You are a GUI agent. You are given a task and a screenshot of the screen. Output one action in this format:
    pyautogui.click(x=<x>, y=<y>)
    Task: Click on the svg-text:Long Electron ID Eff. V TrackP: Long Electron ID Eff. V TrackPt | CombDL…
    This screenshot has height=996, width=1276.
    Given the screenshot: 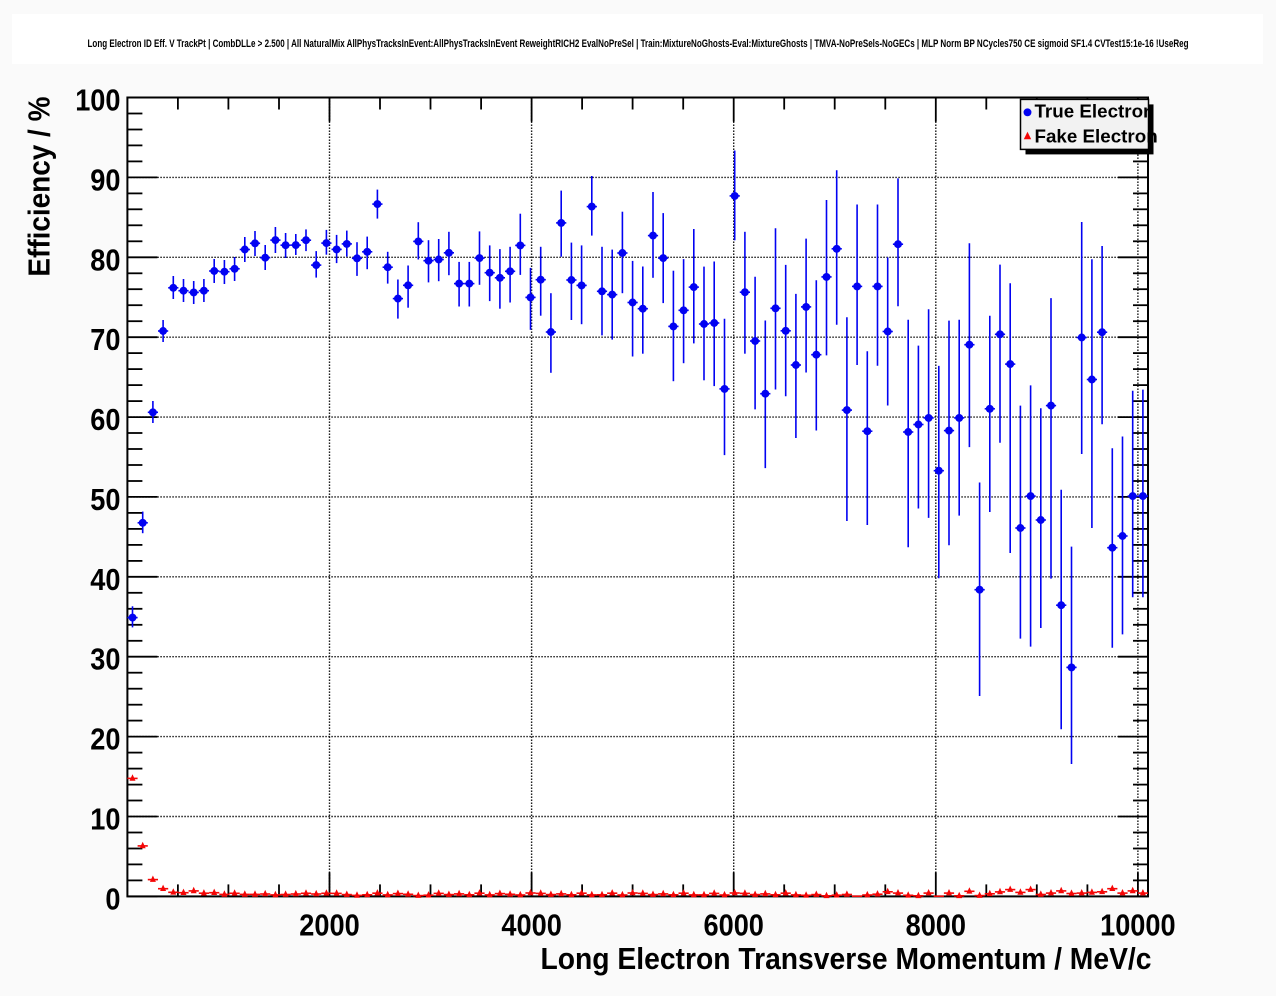 What is the action you would take?
    pyautogui.click(x=638, y=44)
    